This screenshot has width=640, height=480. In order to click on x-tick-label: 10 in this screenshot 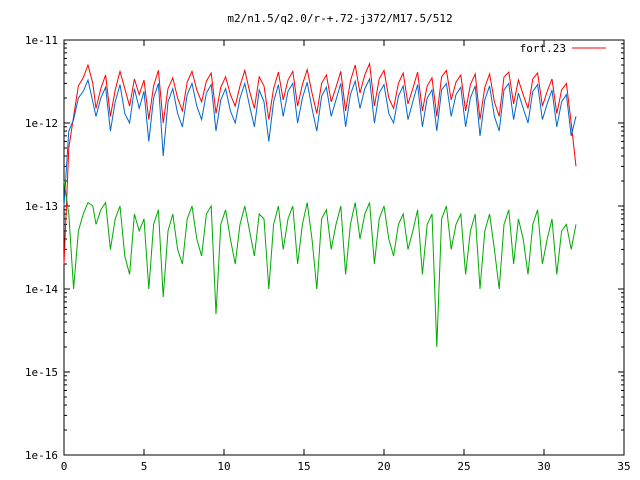, I will do `click(223, 466)`.